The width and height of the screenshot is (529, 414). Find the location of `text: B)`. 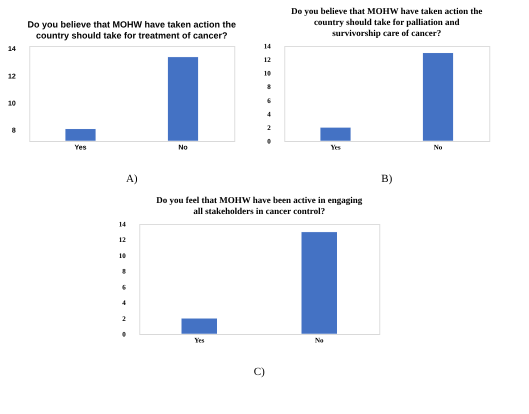

text: B) is located at coordinates (387, 179).